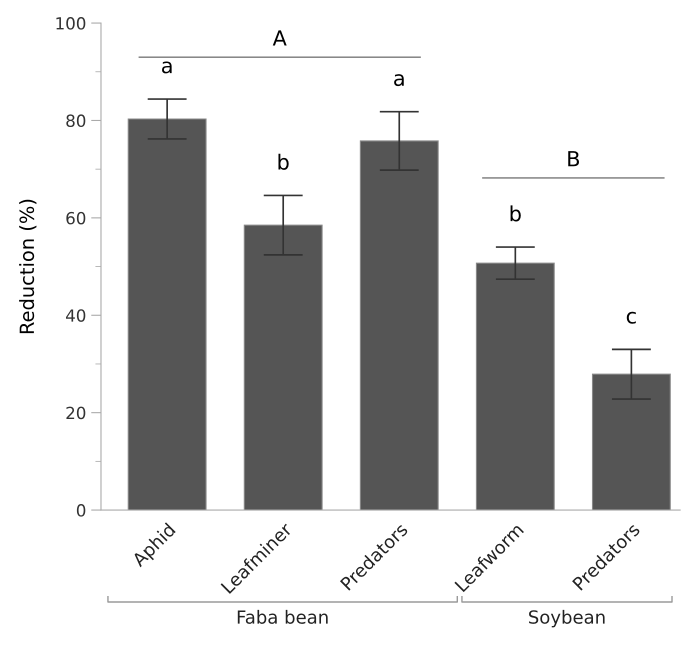 Image resolution: width=687 pixels, height=659 pixels. Describe the element at coordinates (81, 510) in the screenshot. I see `y-tick-label: 0` at that location.